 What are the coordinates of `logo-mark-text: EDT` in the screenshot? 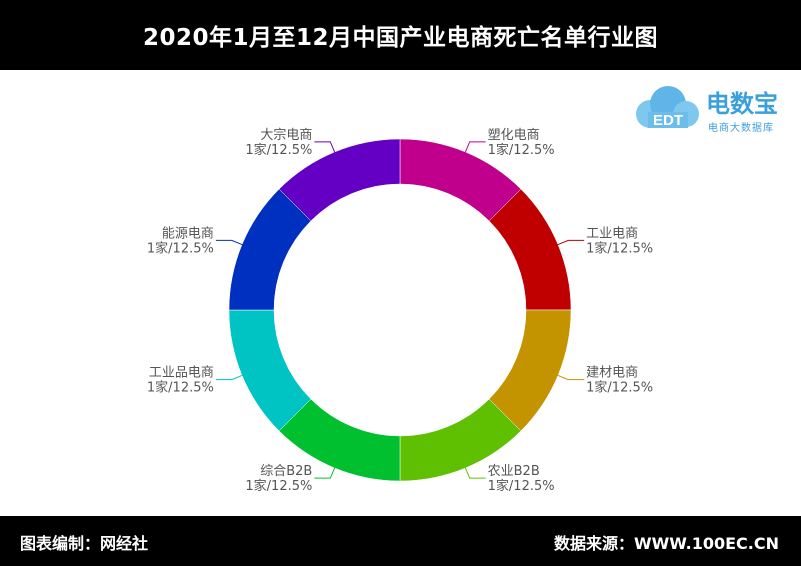 It's located at (668, 120).